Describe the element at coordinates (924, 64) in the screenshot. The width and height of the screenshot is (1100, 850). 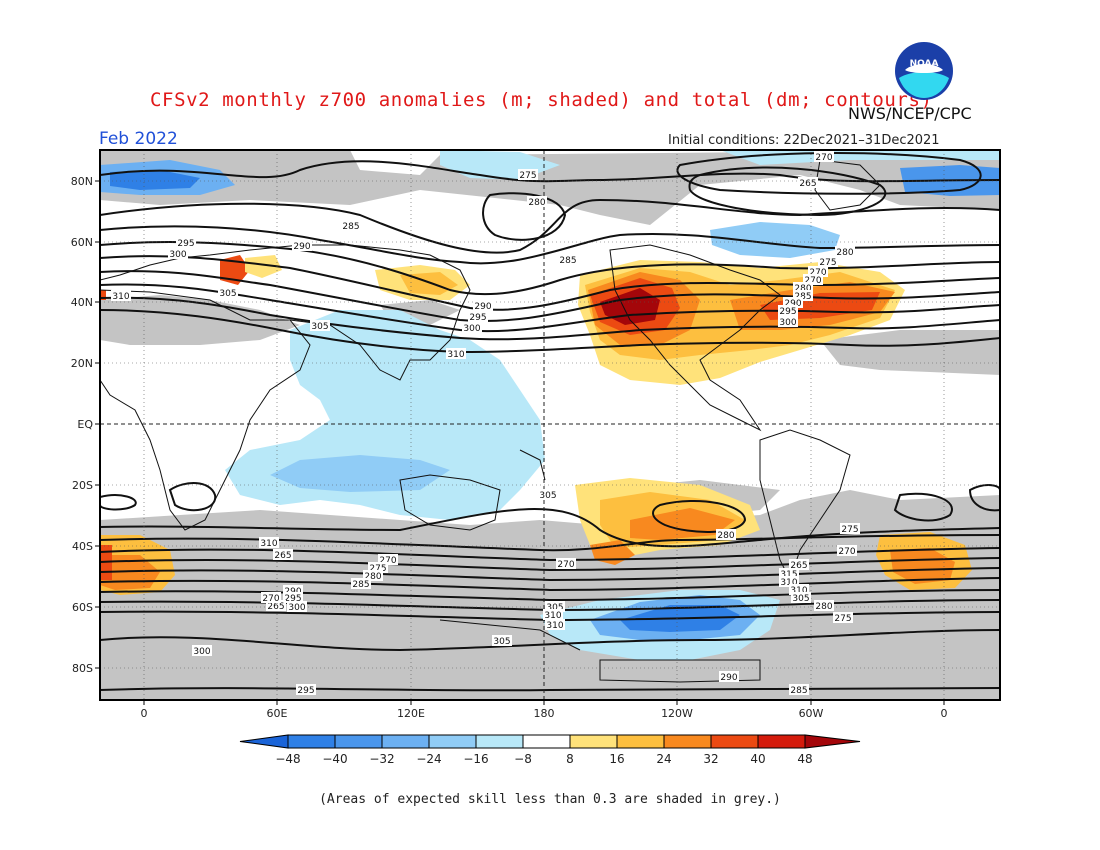
I see `logo-text: NOAA` at that location.